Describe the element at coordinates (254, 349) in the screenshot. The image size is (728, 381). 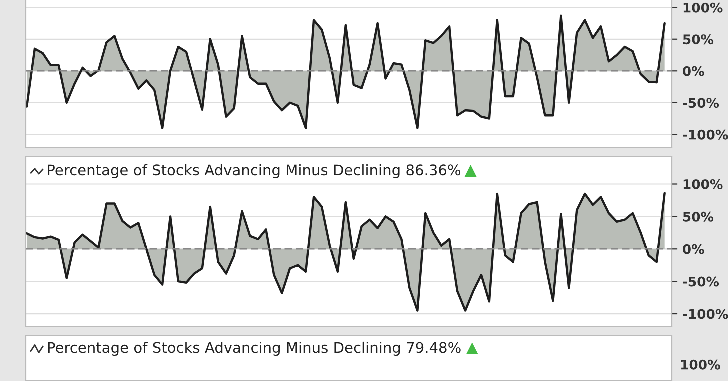
I see `text: Percentage of Stocks Advancing Minus Declining 79.48%` at that location.